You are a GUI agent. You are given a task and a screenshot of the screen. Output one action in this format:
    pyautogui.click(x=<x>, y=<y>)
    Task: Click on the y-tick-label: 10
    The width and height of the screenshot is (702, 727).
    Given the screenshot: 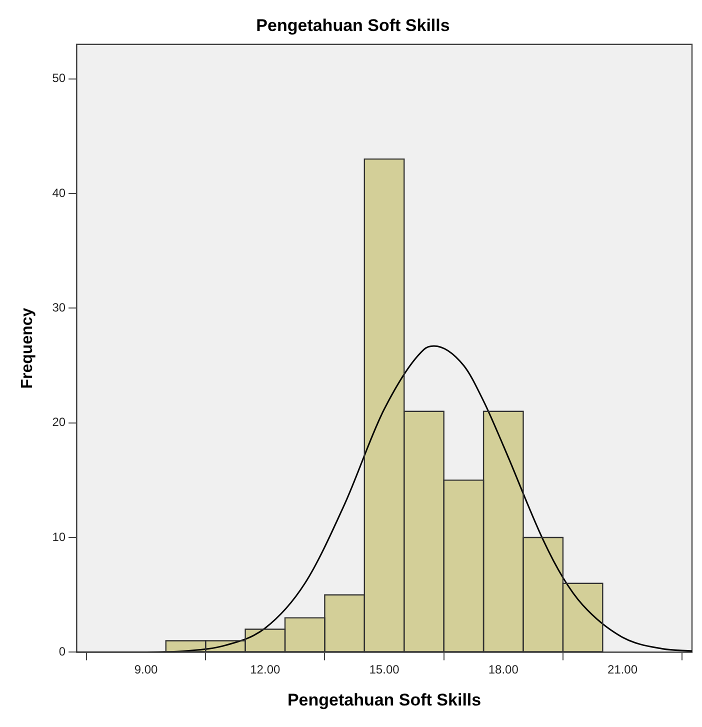 What is the action you would take?
    pyautogui.click(x=59, y=537)
    